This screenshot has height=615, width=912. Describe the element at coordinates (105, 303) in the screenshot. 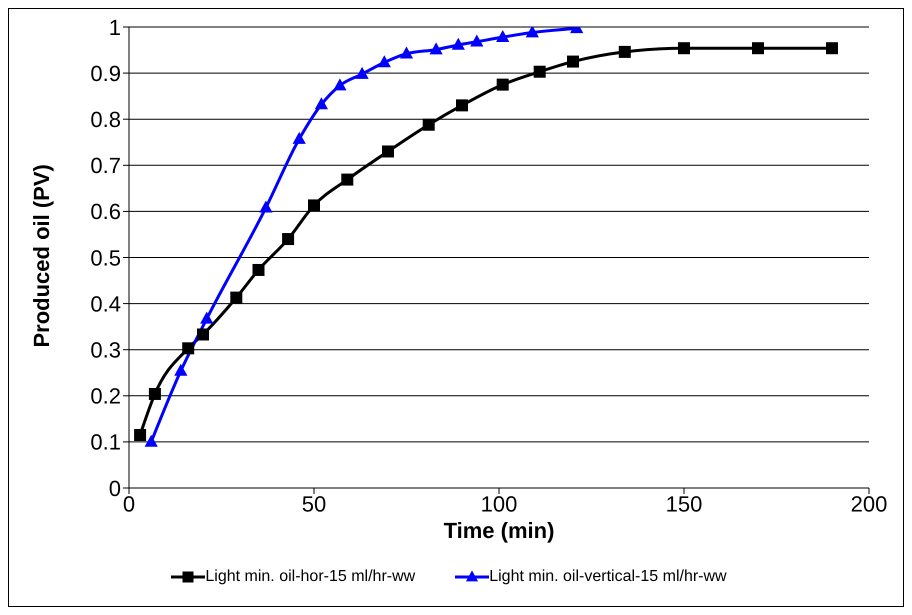

I see `y-tick-label: 0.4` at that location.